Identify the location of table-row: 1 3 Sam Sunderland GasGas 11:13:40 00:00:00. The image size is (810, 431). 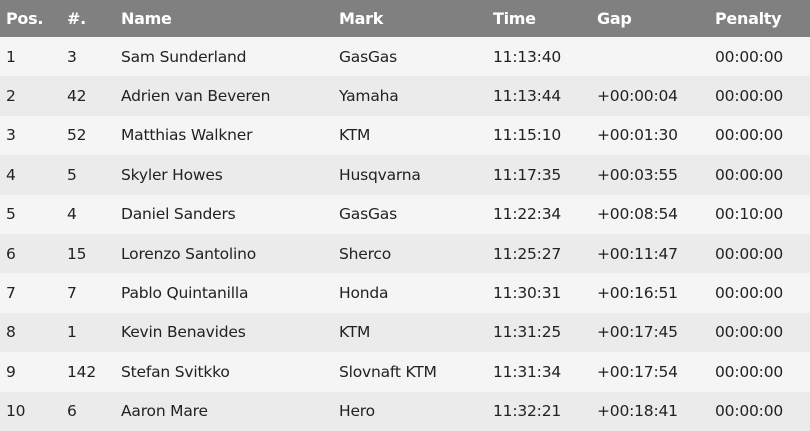
(405, 57).